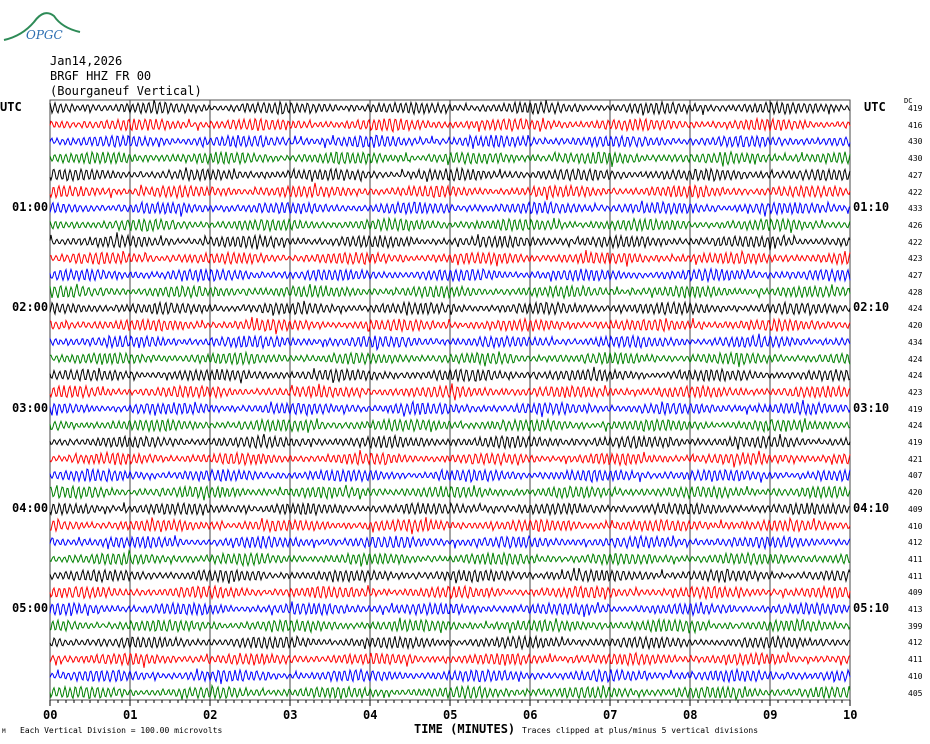 This screenshot has width=930, height=744. I want to click on x-tick-label: 02, so click(210, 715).